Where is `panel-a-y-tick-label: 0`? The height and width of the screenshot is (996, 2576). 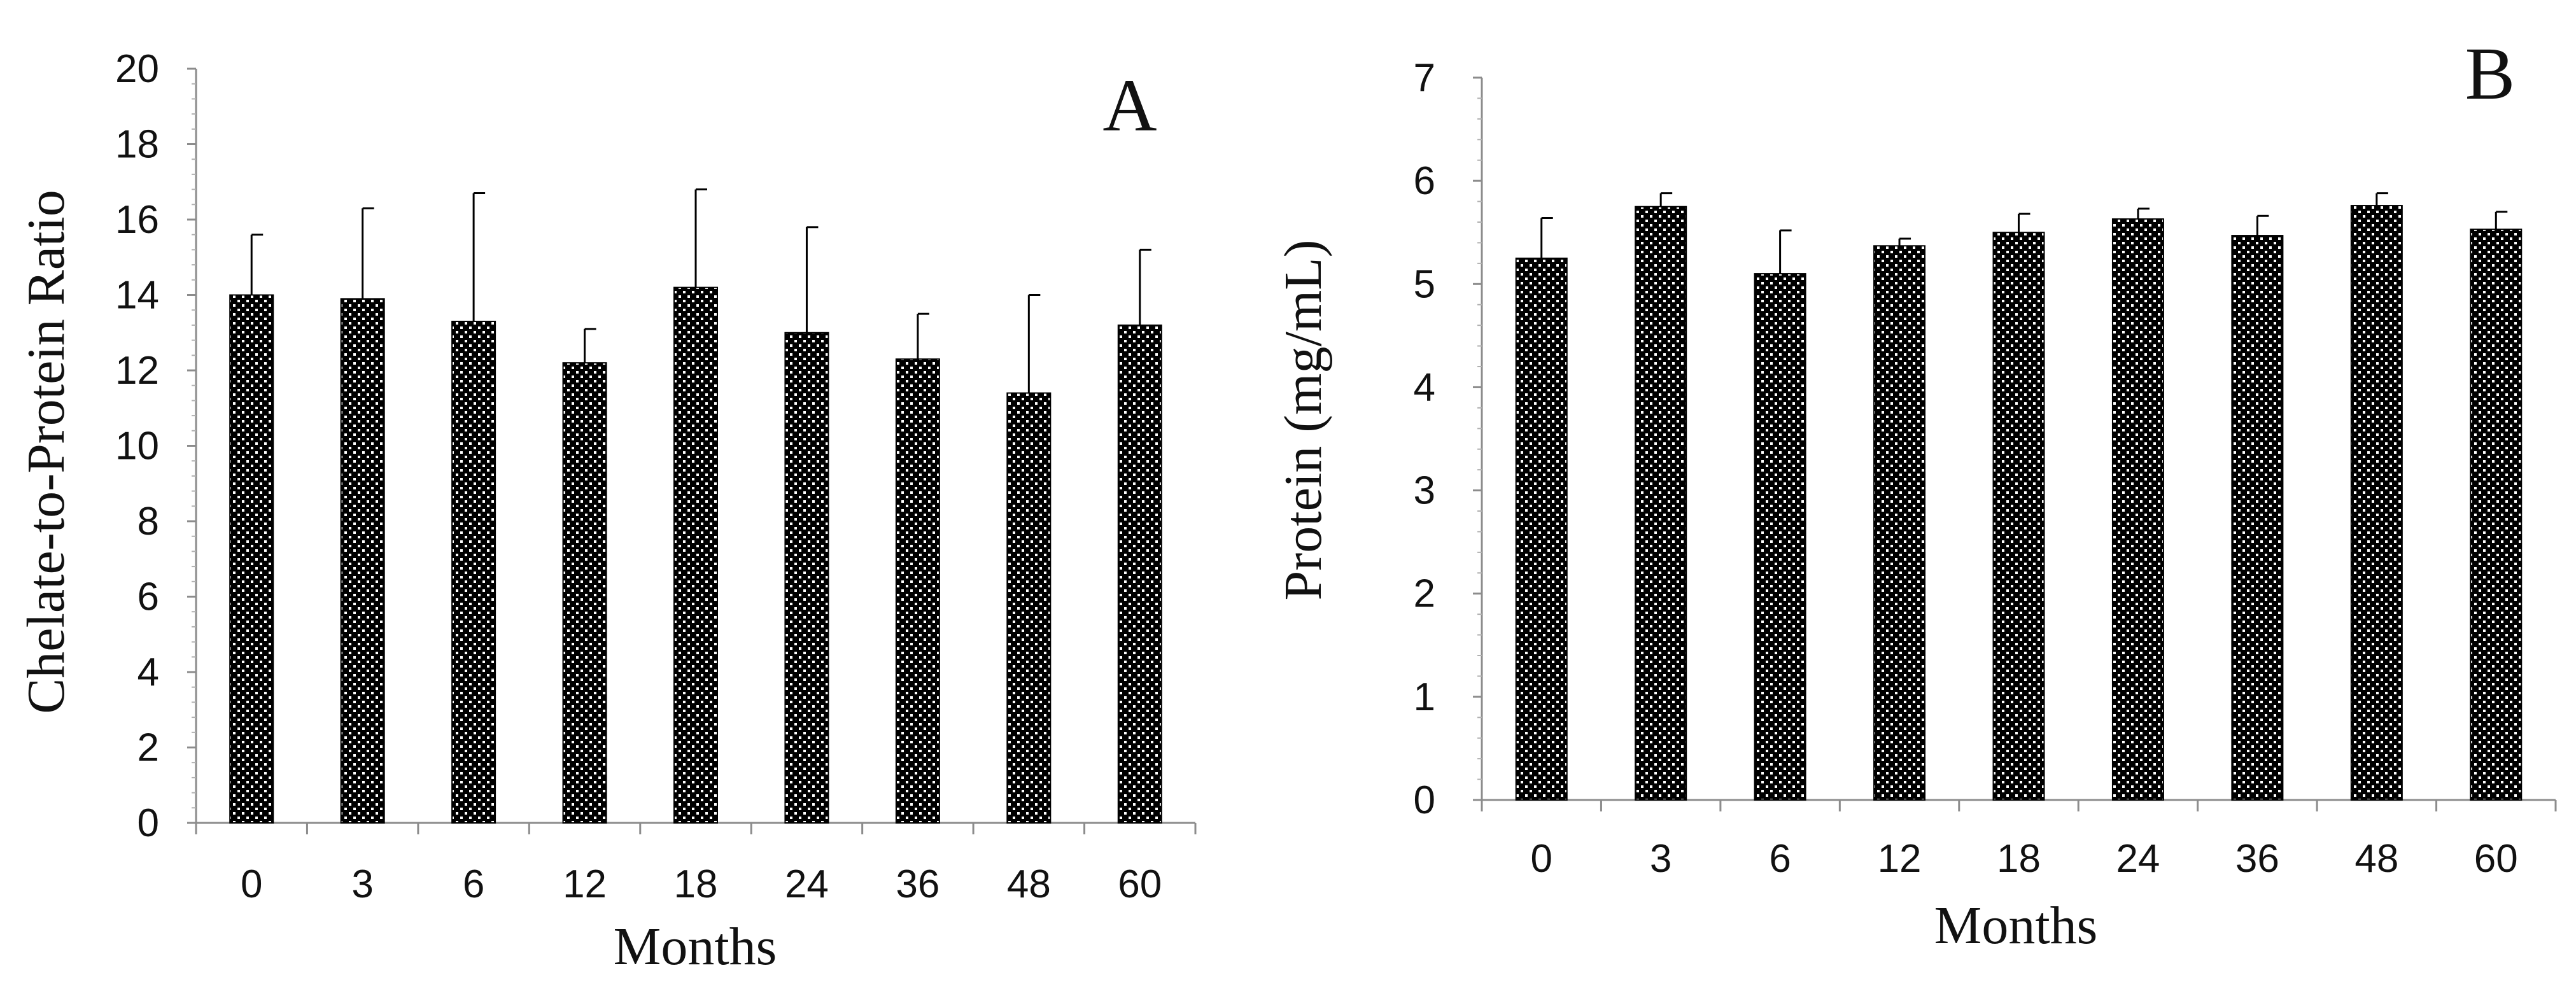 panel-a-y-tick-label: 0 is located at coordinates (148, 823).